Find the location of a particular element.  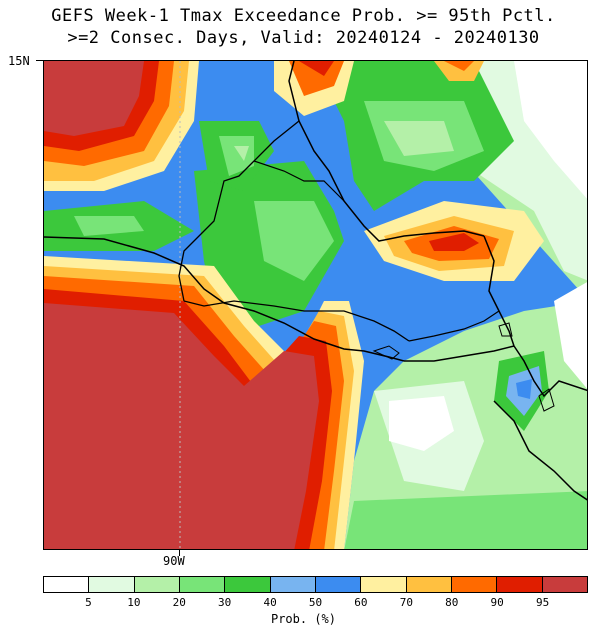

coastline-south is located at coordinates (224, 299).